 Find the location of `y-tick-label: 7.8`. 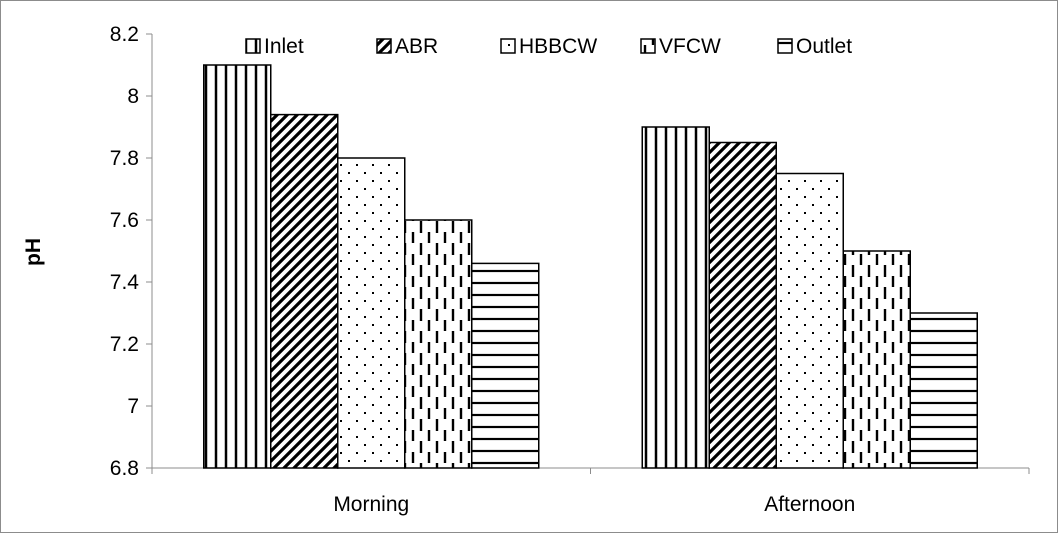

y-tick-label: 7.8 is located at coordinates (124, 158).